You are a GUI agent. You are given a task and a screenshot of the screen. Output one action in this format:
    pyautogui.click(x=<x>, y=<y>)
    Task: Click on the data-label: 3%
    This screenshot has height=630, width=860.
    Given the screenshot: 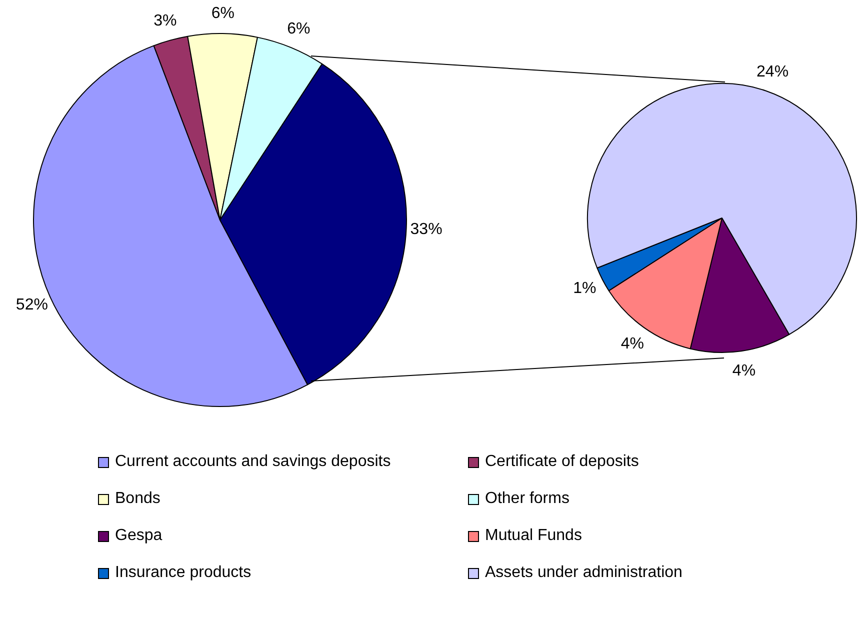 What is the action you would take?
    pyautogui.click(x=165, y=21)
    